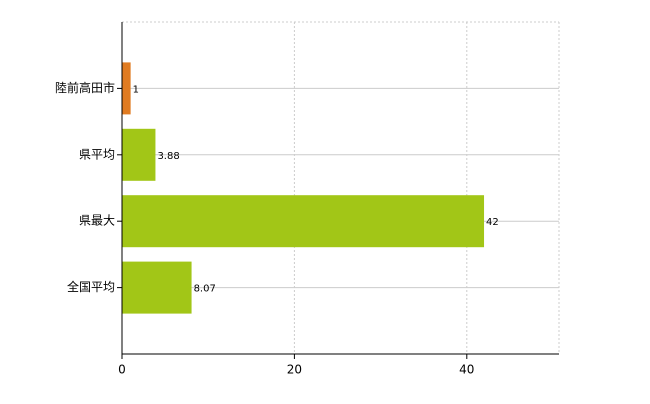  What do you see at coordinates (85, 87) in the screenshot?
I see `y-tick-label: 陸前高田市` at bounding box center [85, 87].